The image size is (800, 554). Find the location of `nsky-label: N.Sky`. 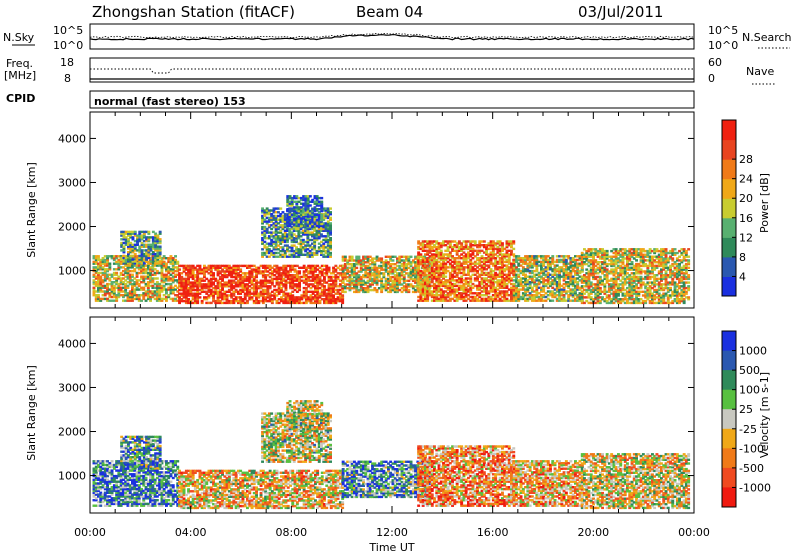

nsky-label: N.Sky is located at coordinates (19, 37).